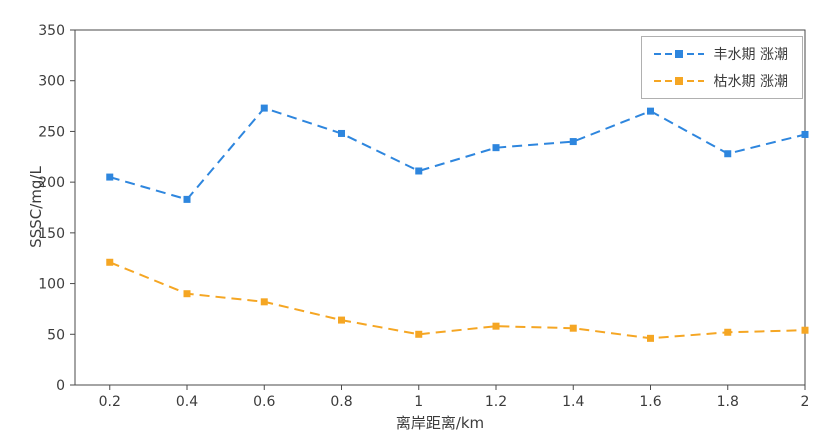 This screenshot has width=823, height=448. What do you see at coordinates (650, 402) in the screenshot?
I see `x-tick-label: 1.6` at bounding box center [650, 402].